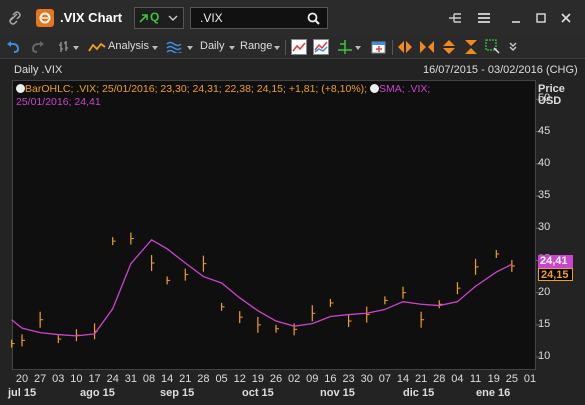  What do you see at coordinates (541, 18) in the screenshot?
I see `maximize-icon` at bounding box center [541, 18].